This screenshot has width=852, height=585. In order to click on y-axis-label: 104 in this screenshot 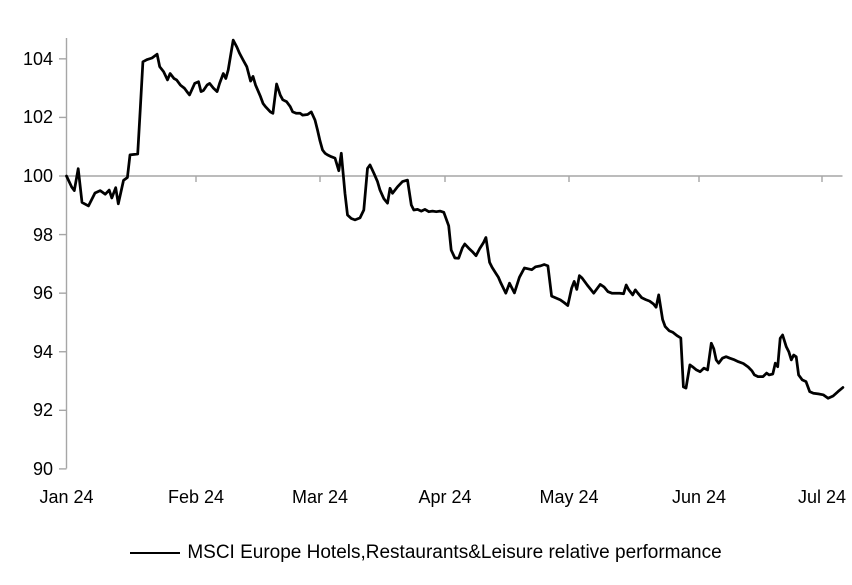, I will do `click(37, 58)`.